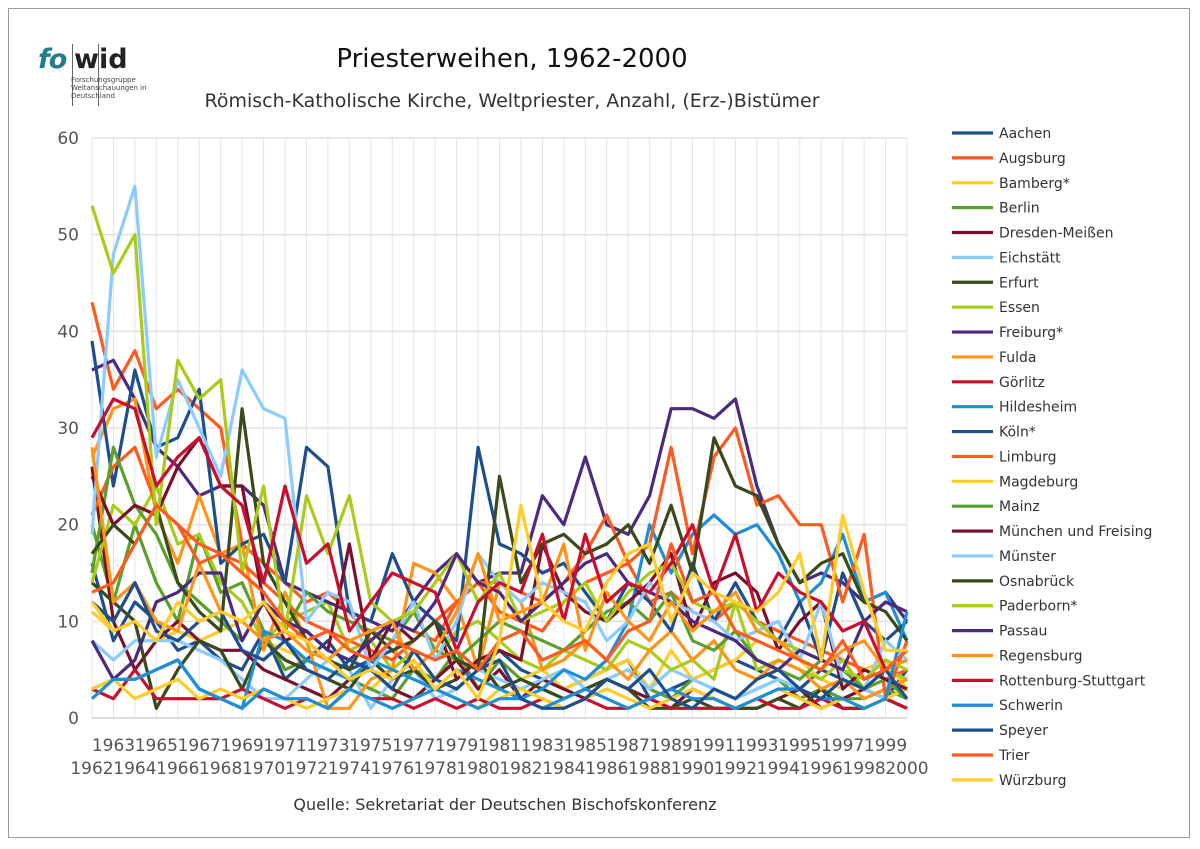 The width and height of the screenshot is (1200, 849). I want to click on legend-label: Görlitz, so click(1022, 383).